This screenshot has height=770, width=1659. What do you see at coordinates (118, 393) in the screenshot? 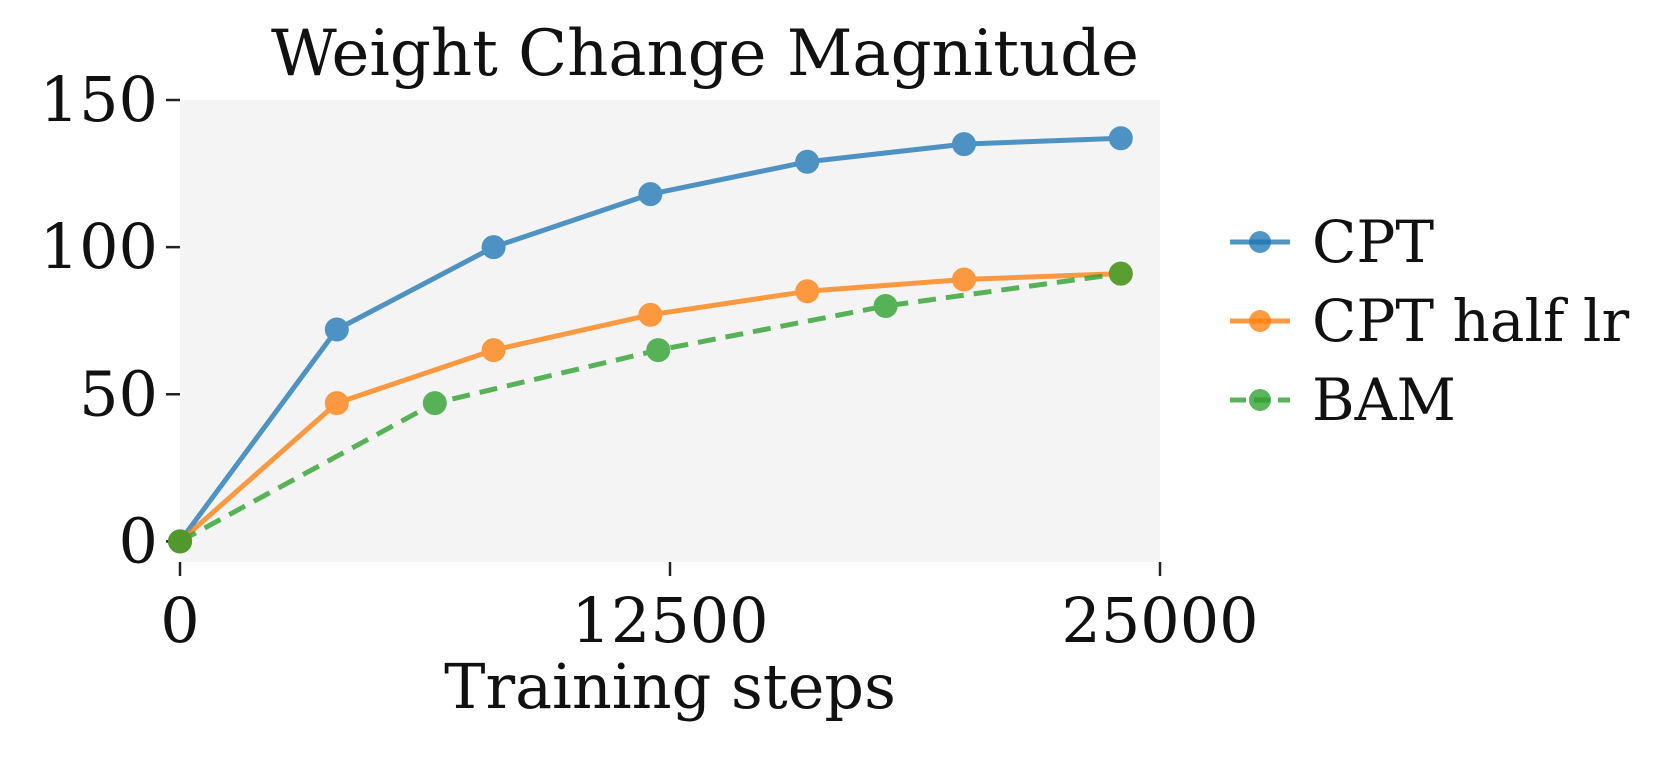
I see `y-tick-label: 50` at bounding box center [118, 393].